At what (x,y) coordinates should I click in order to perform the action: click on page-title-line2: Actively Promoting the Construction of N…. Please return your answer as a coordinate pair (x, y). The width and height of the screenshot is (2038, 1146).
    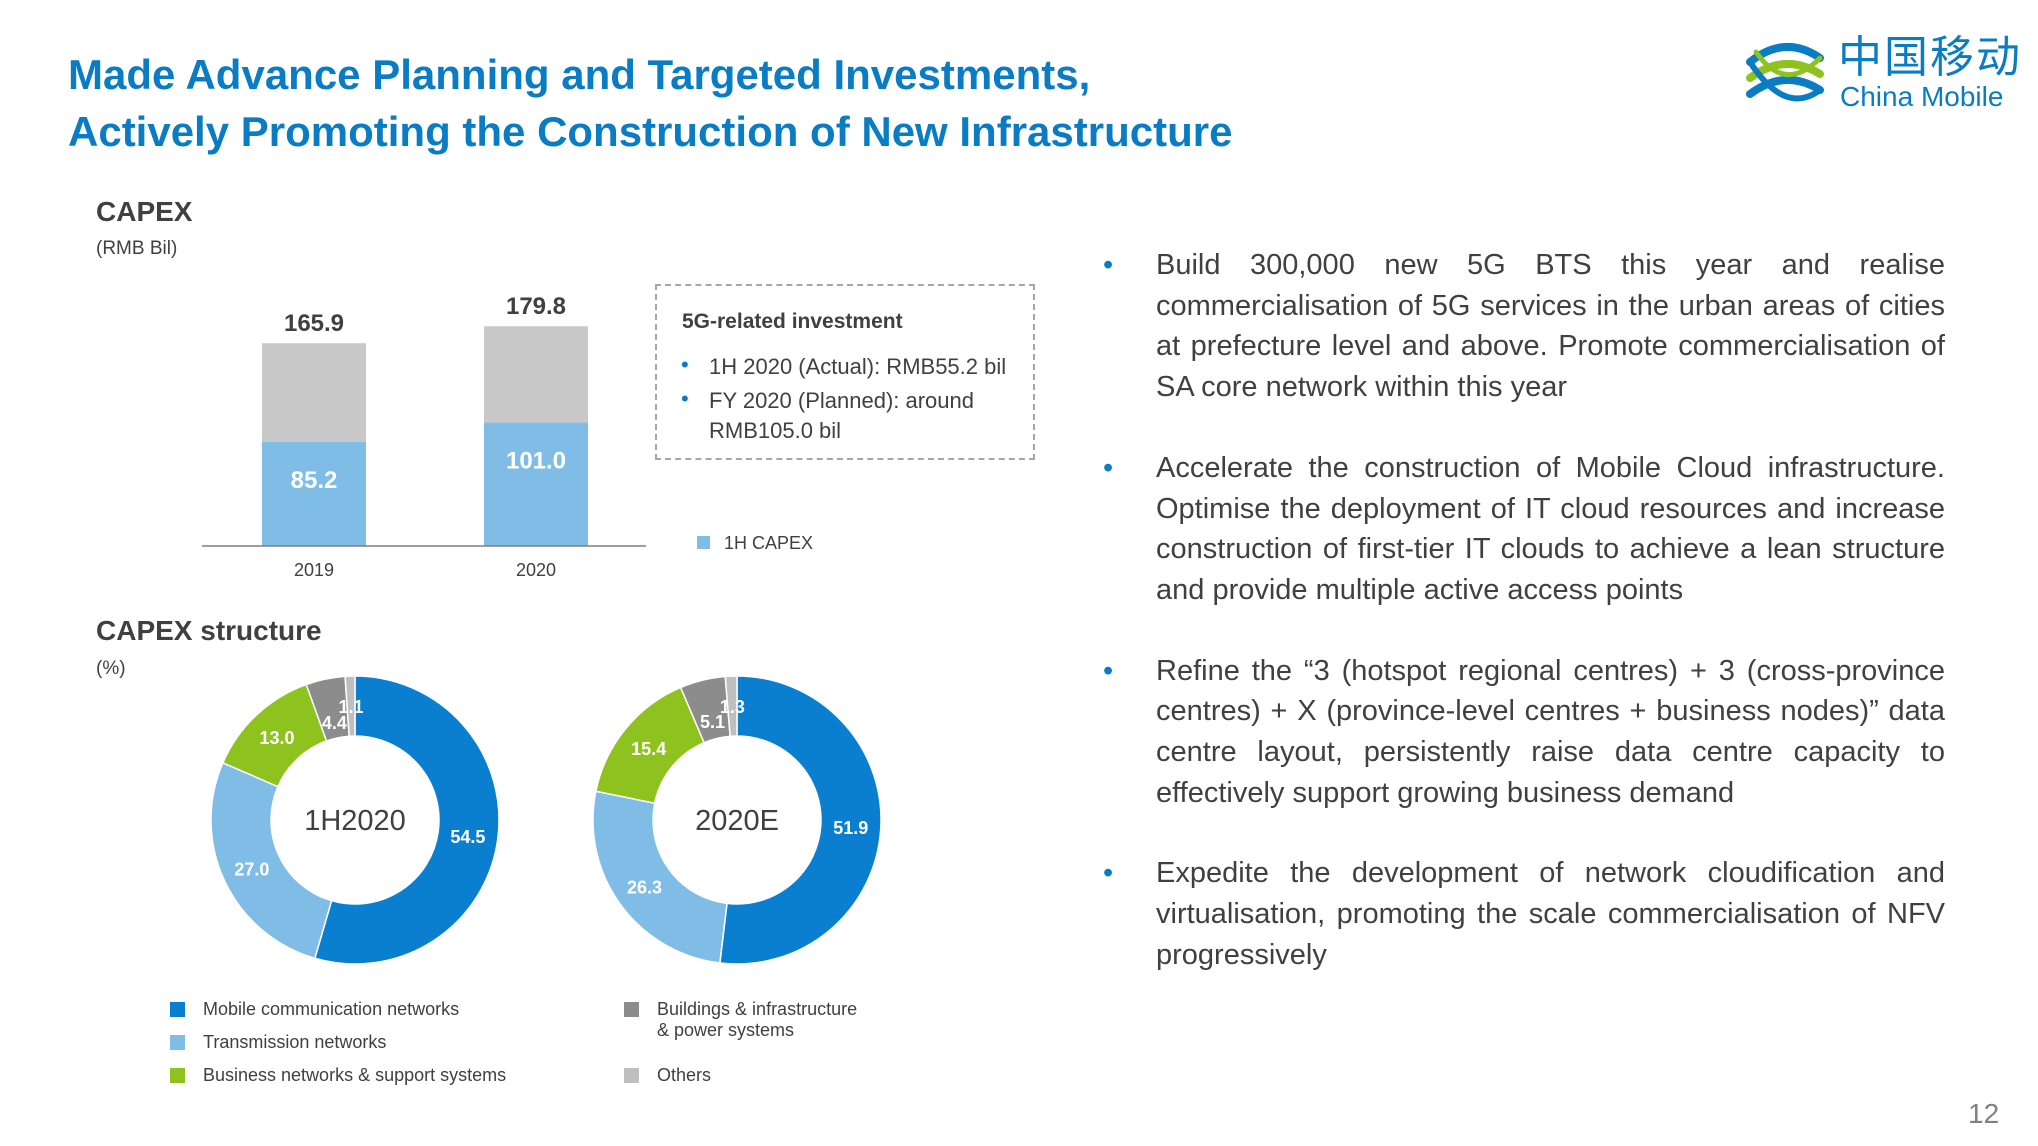
    Looking at the image, I should click on (650, 131).